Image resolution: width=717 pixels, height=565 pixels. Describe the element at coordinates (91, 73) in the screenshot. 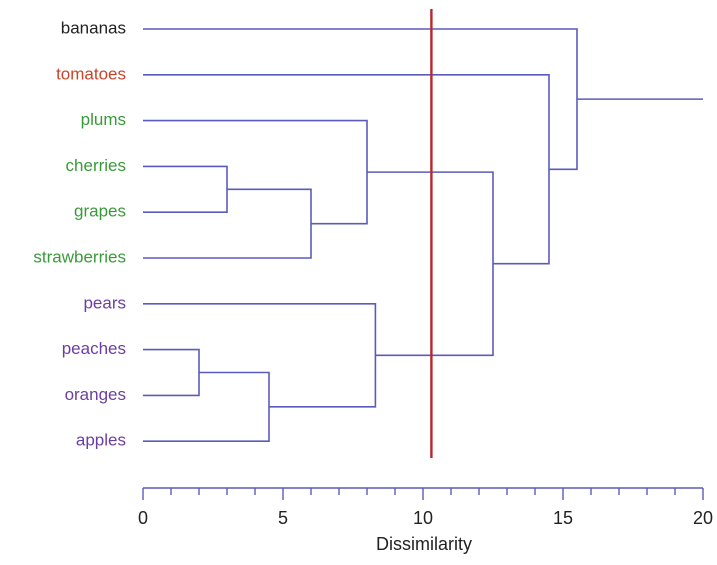

I see `leaf-label-tomatoes: tomatoes` at that location.